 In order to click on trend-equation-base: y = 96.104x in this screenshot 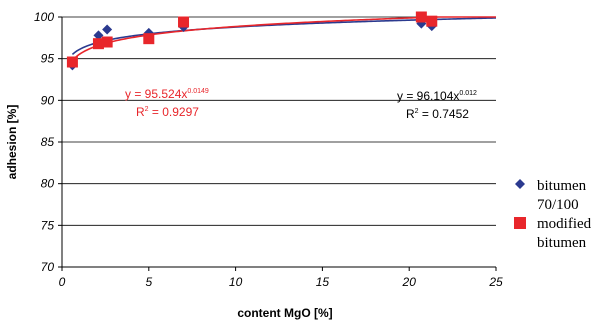, I will do `click(428, 96)`.